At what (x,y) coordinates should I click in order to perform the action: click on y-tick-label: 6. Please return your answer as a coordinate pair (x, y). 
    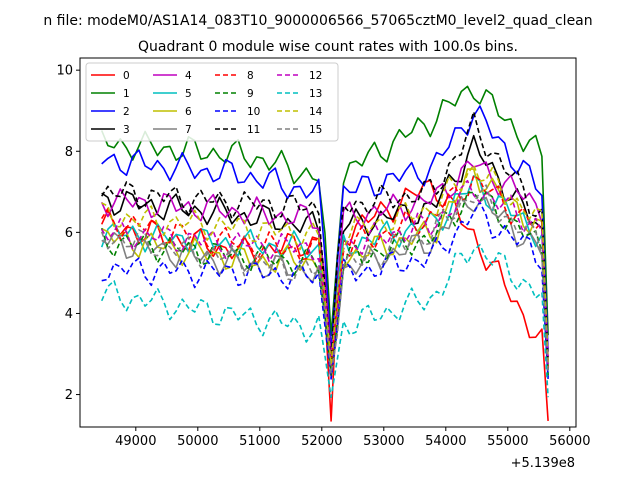
    Looking at the image, I should click on (69, 233).